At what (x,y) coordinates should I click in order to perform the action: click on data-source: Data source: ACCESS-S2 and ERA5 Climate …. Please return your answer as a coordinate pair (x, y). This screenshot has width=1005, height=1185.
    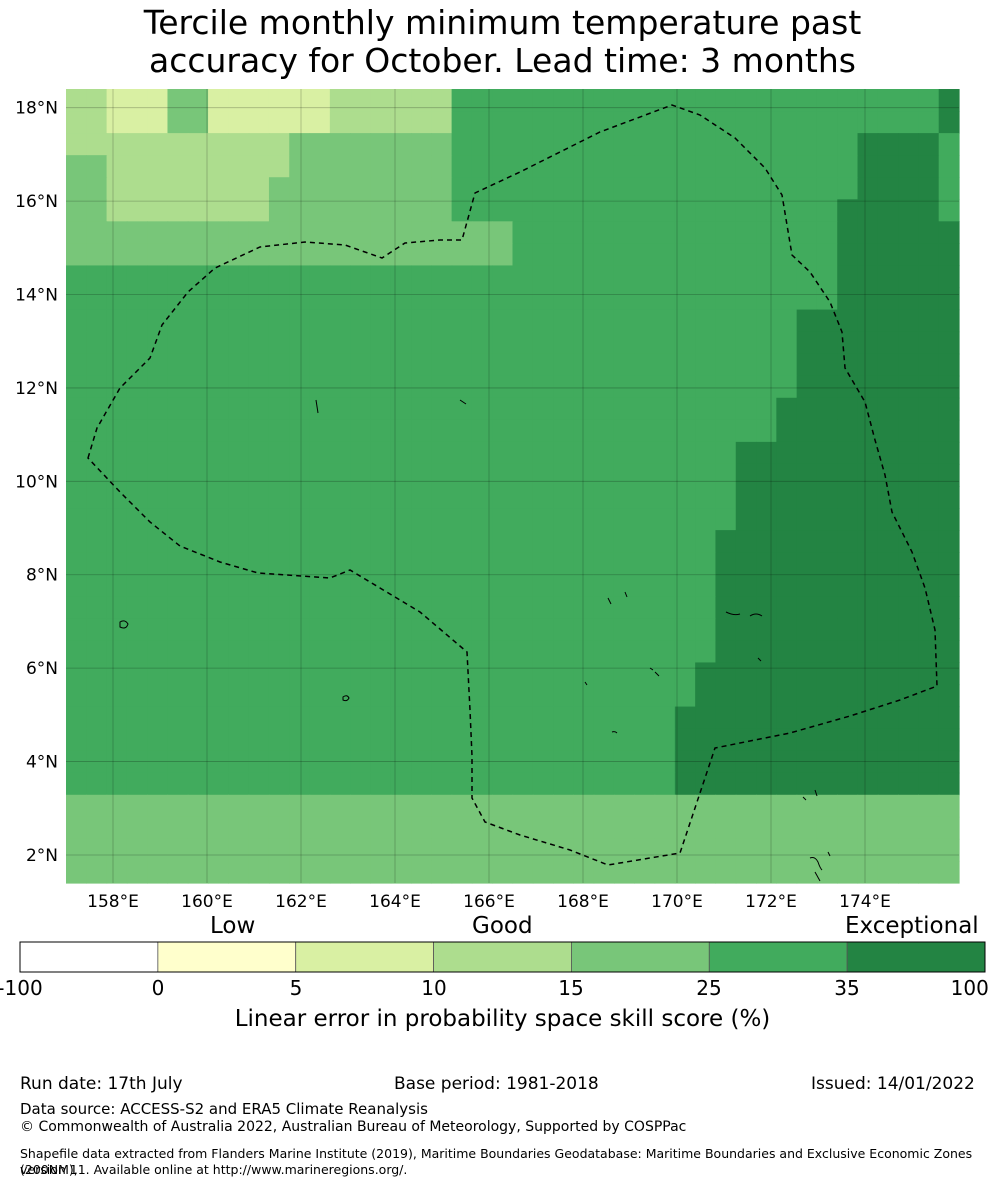
    Looking at the image, I should click on (224, 1109).